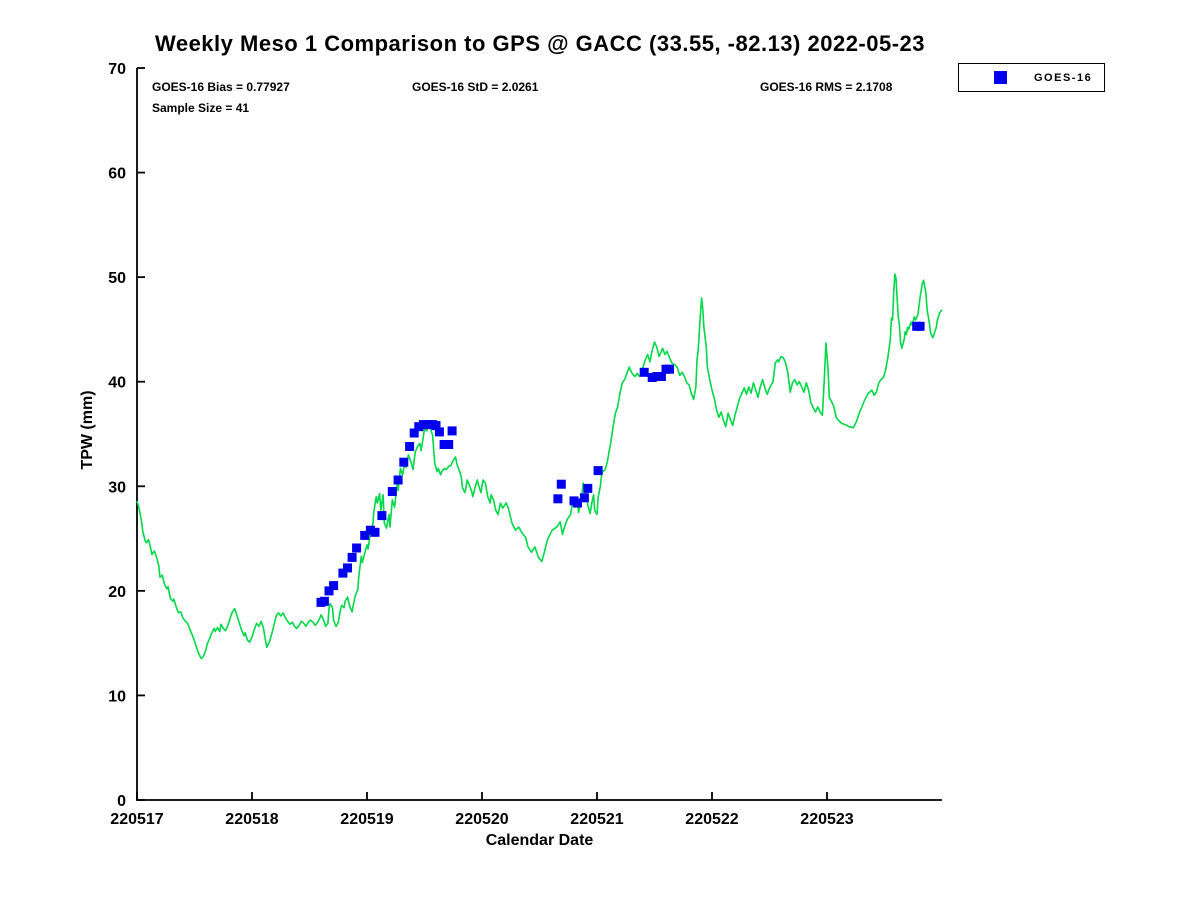 This screenshot has width=1200, height=900. What do you see at coordinates (596, 819) in the screenshot?
I see `x-tick-label: 220521` at bounding box center [596, 819].